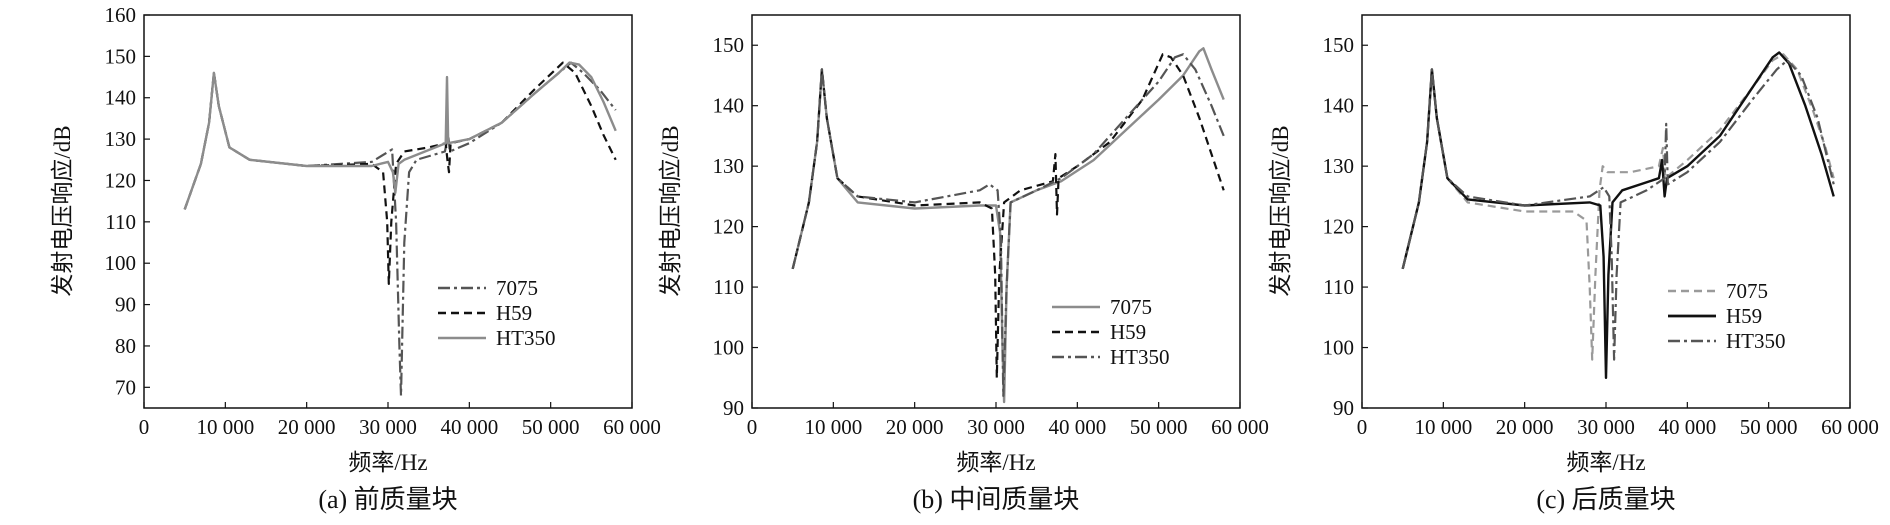 The image size is (1890, 525). What do you see at coordinates (387, 499) in the screenshot?
I see `panel-caption: (a) 前质量块` at bounding box center [387, 499].